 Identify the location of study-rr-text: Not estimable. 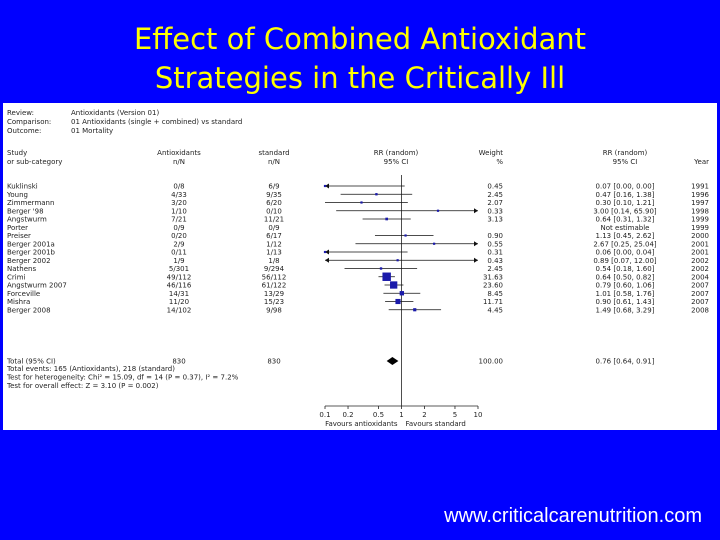
(625, 228).